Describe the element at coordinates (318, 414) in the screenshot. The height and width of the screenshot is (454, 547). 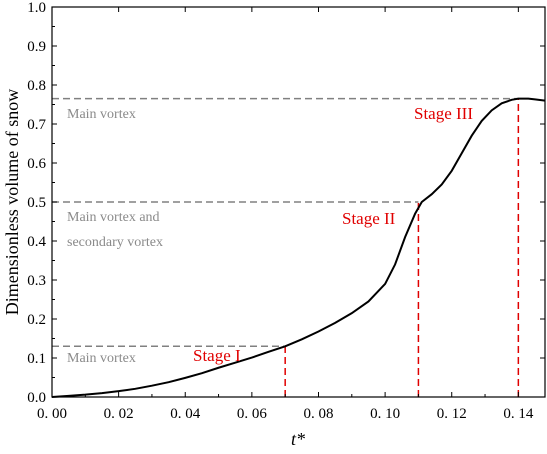
I see `x-tick-label: 0. 08` at that location.